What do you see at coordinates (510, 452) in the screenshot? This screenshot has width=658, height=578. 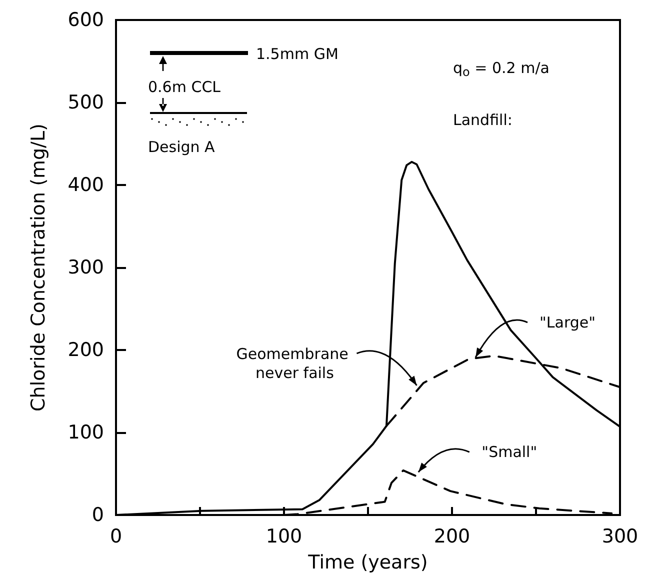 I see `annotation: "Small"` at bounding box center [510, 452].